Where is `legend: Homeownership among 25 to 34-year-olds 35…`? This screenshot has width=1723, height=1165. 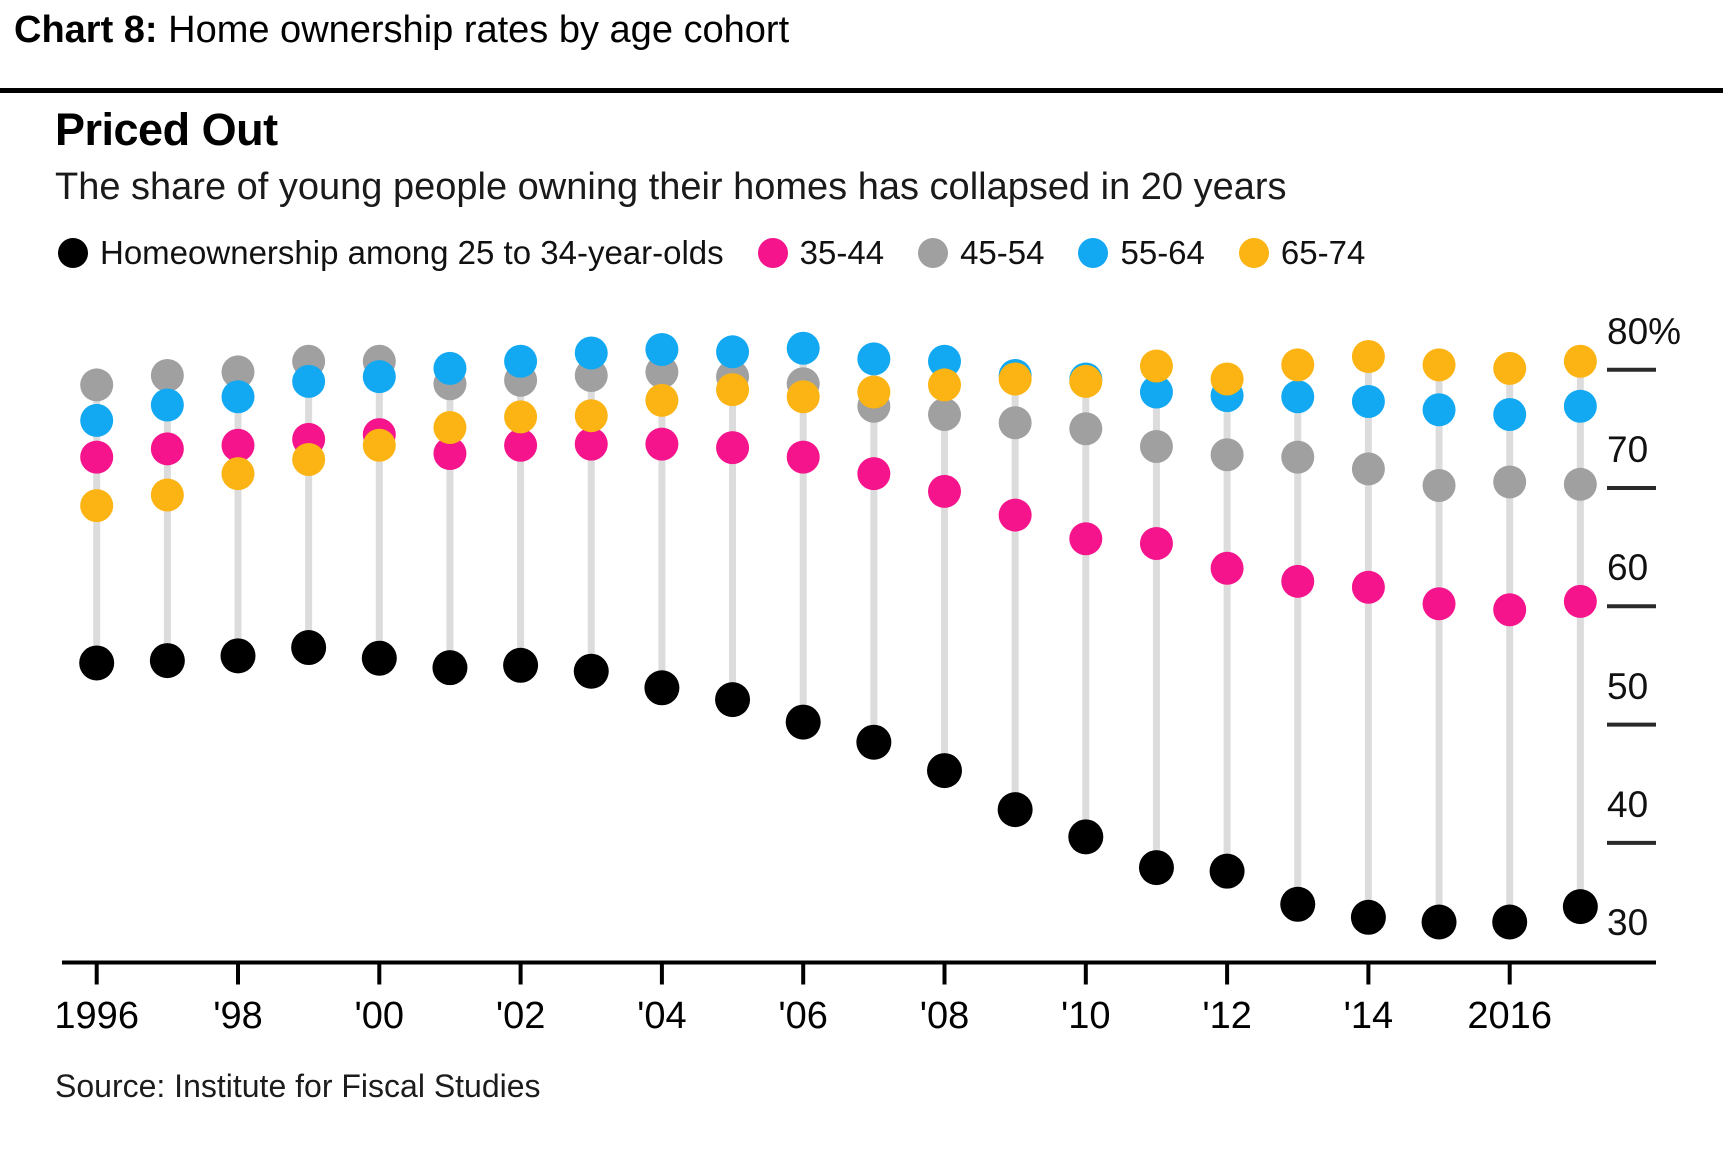
legend: Homeownership among 25 to 34-year-olds 35… is located at coordinates (711, 253).